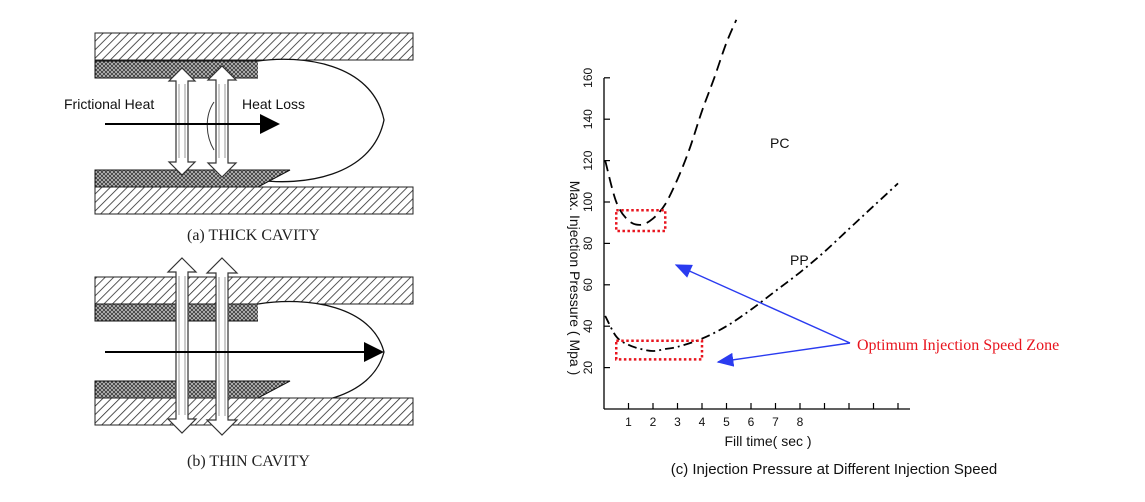 The height and width of the screenshot is (502, 1145). I want to click on melt-front, so click(321, 120).